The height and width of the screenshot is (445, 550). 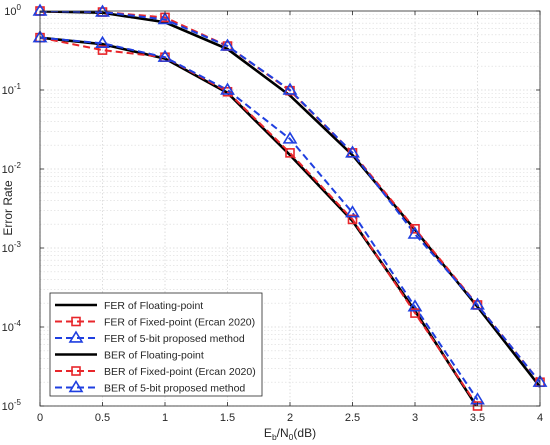 I want to click on x-tick-label: 1, so click(x=165, y=418).